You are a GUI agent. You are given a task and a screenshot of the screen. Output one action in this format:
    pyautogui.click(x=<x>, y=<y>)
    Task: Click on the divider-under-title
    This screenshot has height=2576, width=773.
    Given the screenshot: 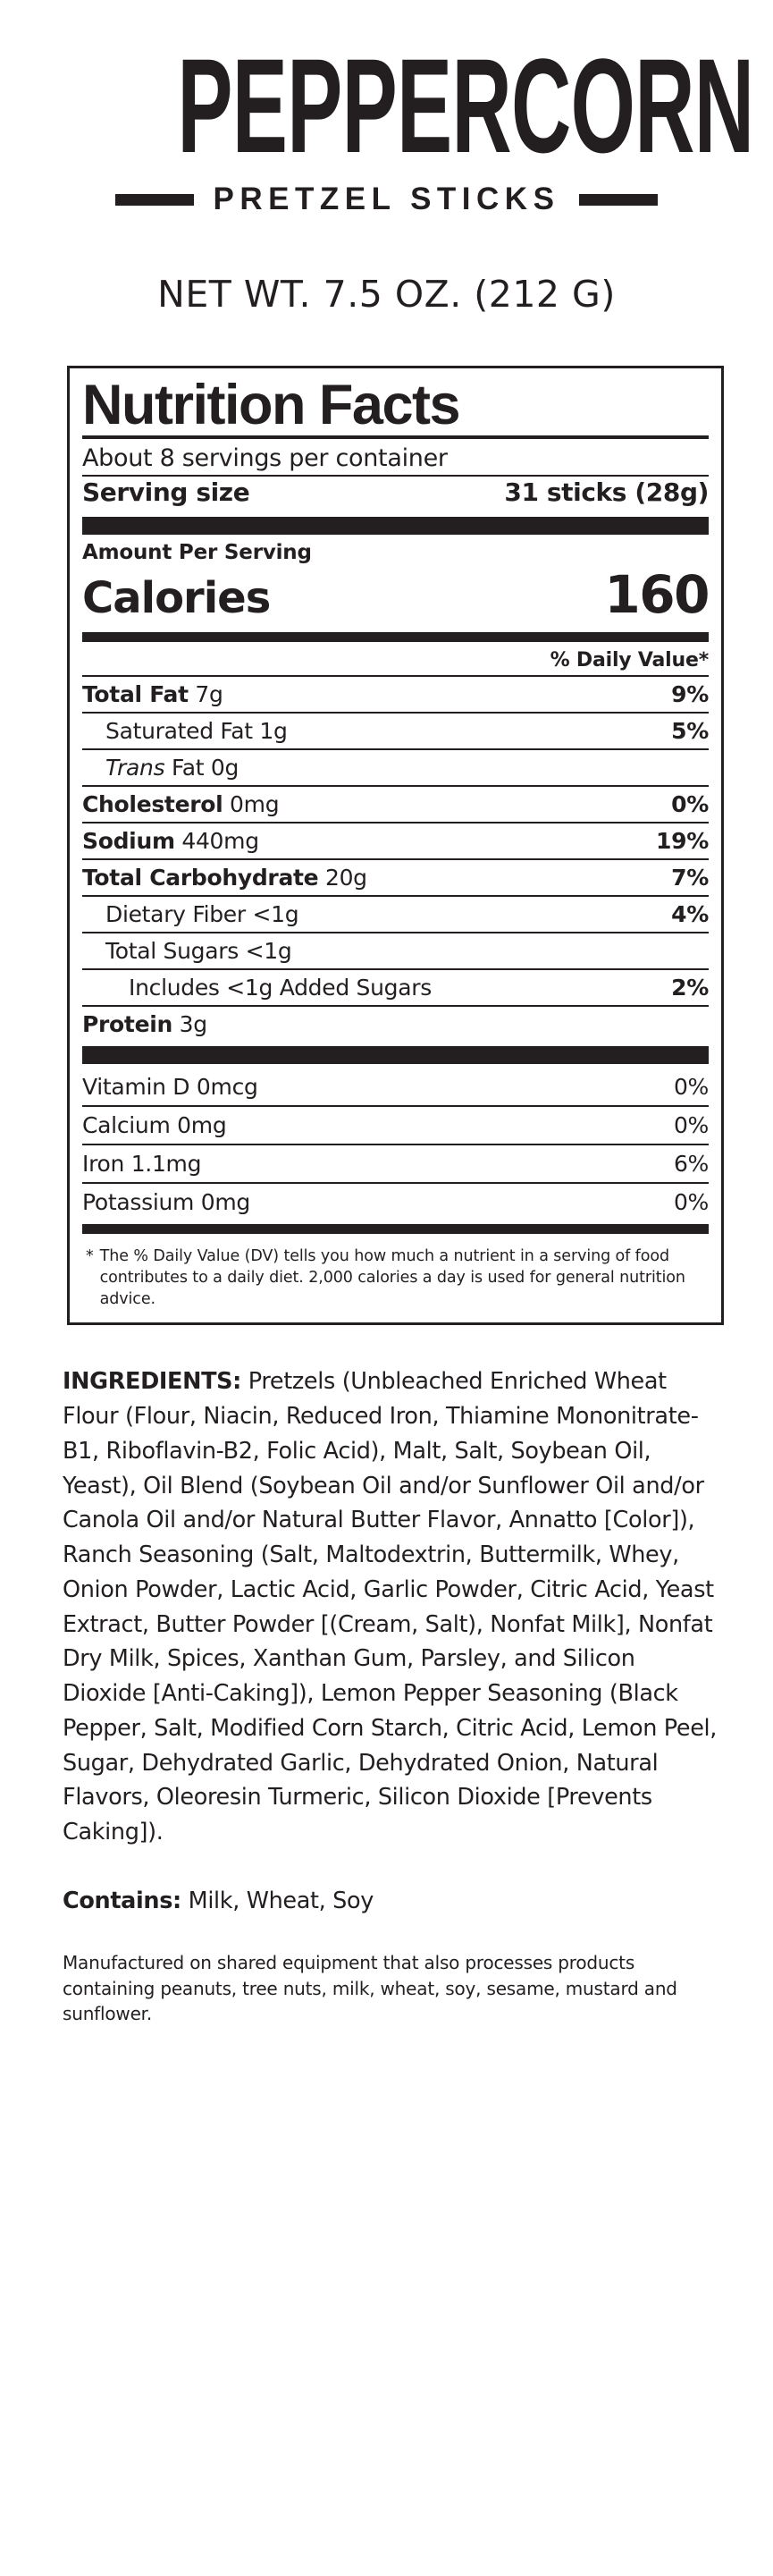 What is the action you would take?
    pyautogui.click(x=396, y=437)
    